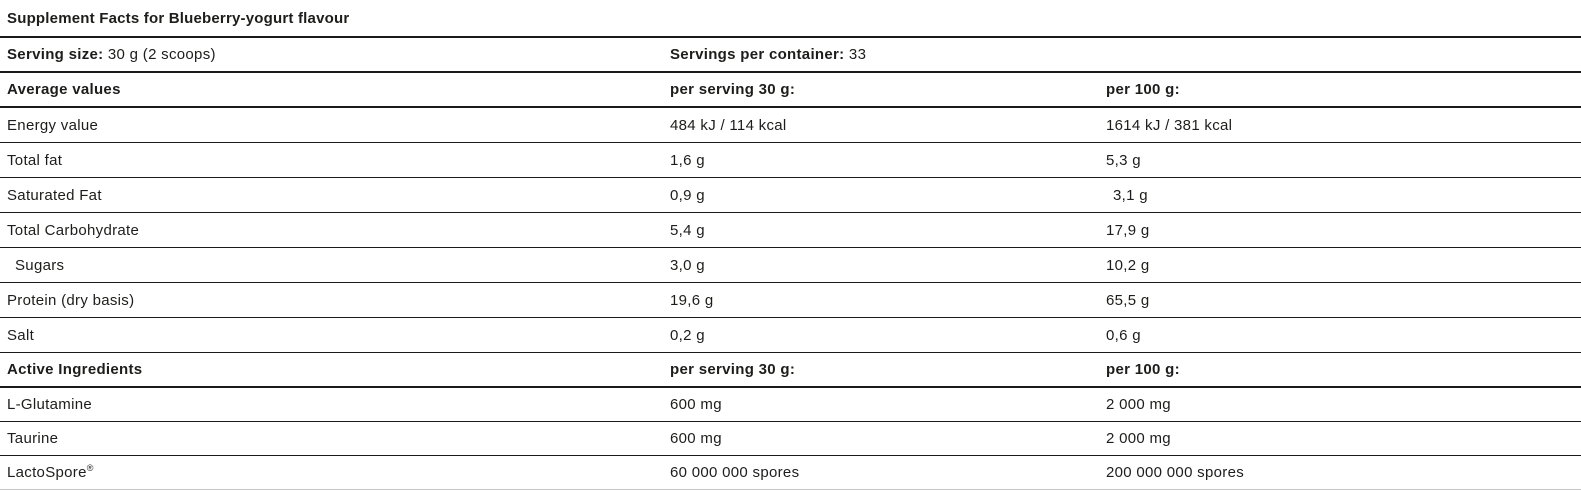 The width and height of the screenshot is (1581, 501). Describe the element at coordinates (735, 472) in the screenshot. I see `row-per-serving: 60 000 000 spores` at that location.